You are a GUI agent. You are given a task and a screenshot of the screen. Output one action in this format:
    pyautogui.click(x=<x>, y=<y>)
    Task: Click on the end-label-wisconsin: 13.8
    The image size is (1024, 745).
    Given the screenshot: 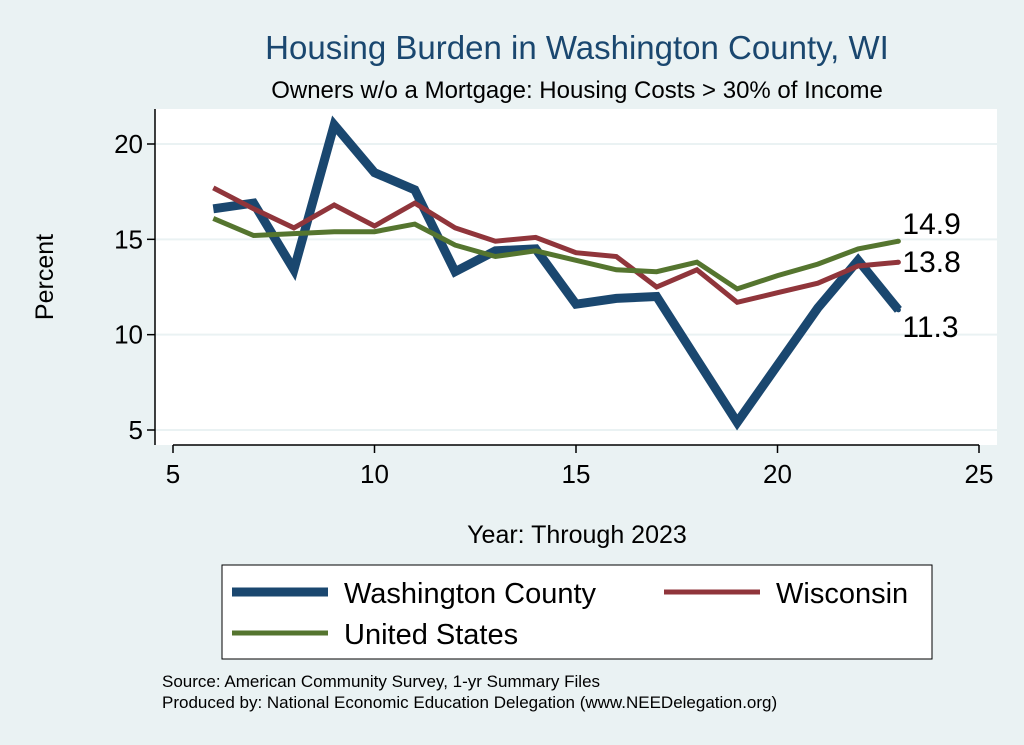 What is the action you would take?
    pyautogui.click(x=931, y=262)
    